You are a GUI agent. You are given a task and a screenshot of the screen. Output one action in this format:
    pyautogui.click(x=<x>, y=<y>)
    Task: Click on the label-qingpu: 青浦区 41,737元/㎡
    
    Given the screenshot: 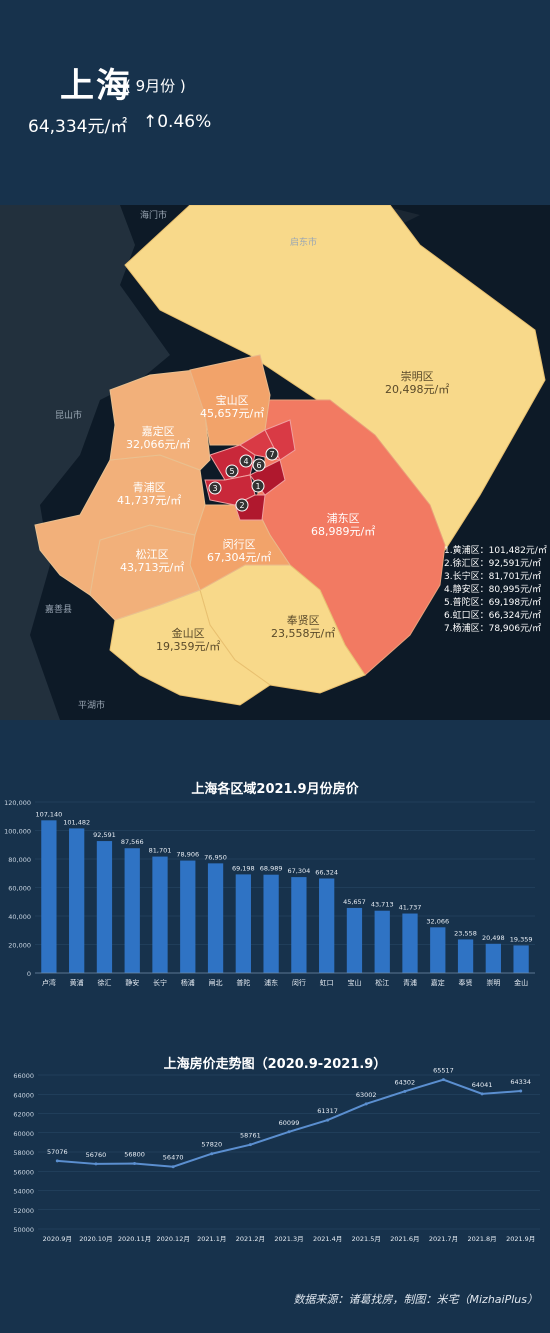 What is the action you would take?
    pyautogui.click(x=149, y=494)
    